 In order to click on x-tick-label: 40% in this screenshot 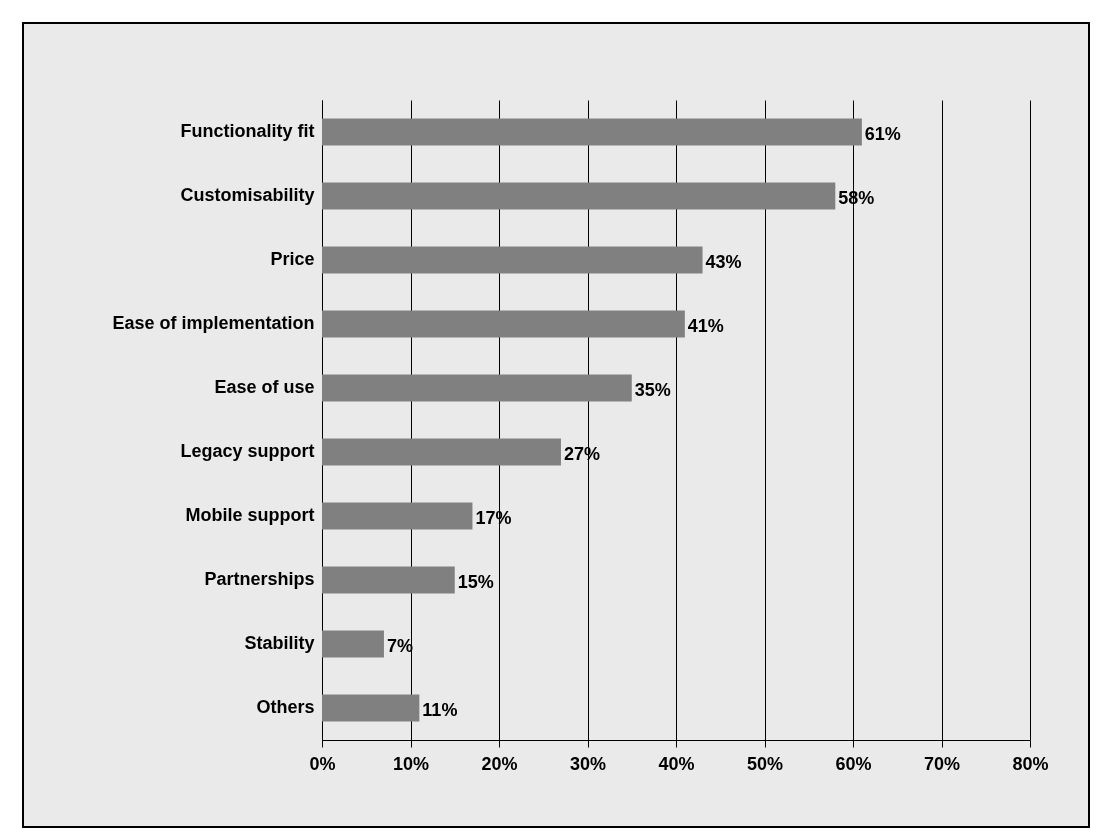, I will do `click(676, 763)`.